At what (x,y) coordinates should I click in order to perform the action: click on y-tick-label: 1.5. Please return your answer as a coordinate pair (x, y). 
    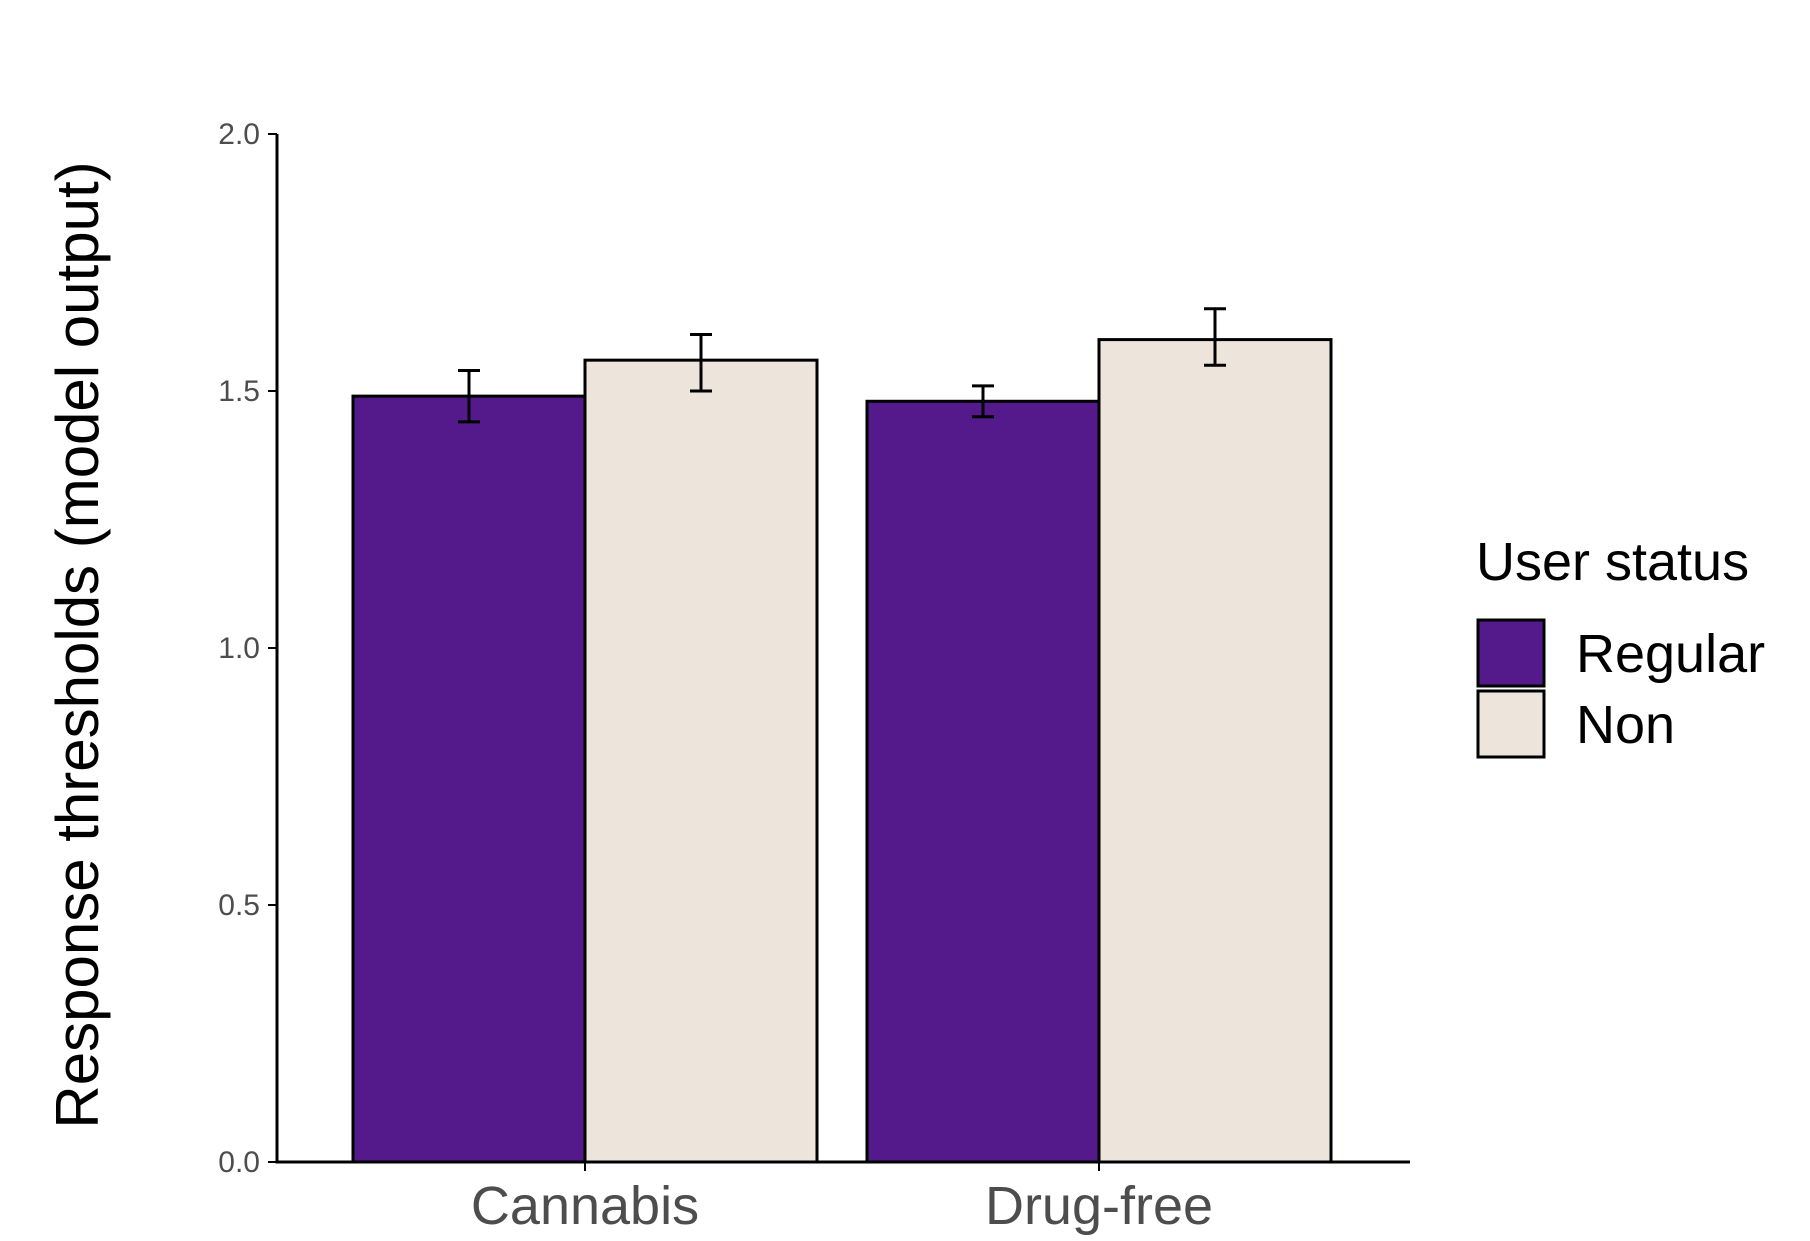
    Looking at the image, I should click on (239, 391).